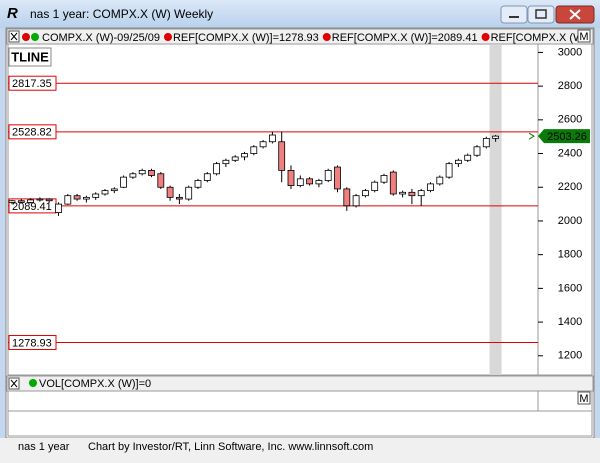  I want to click on legend-entry: REF[COMPX.X (W, so click(538, 38).